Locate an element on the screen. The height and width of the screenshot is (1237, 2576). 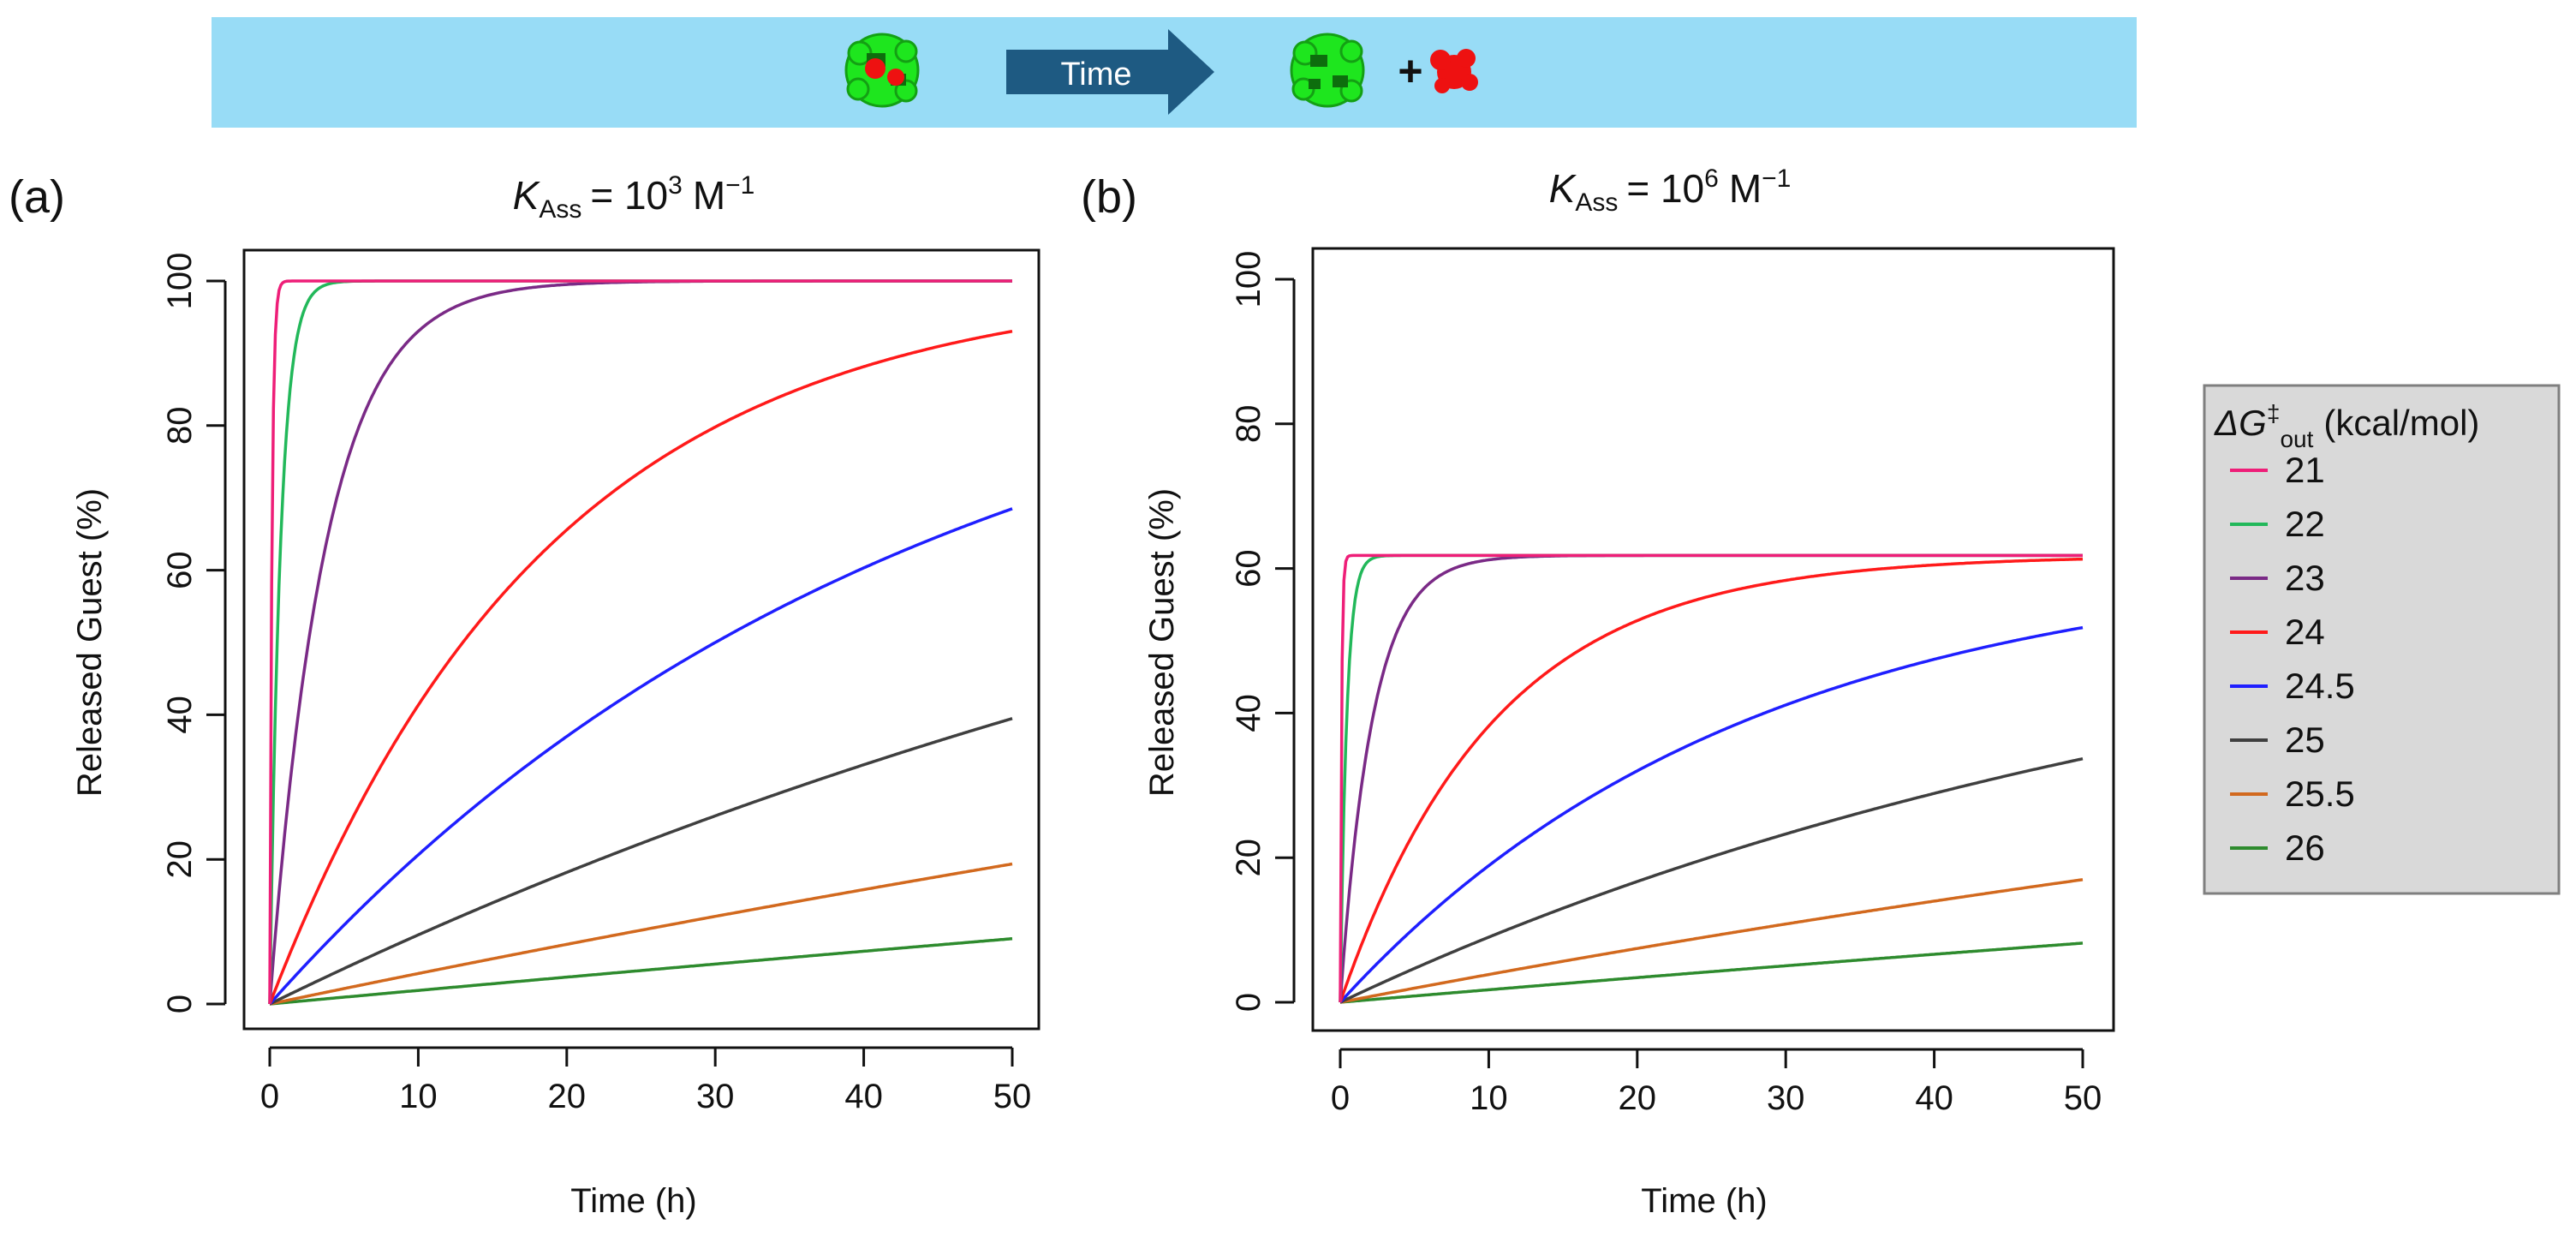
panel-a-y-axis-label: Released Guest (%) is located at coordinates (90, 642).